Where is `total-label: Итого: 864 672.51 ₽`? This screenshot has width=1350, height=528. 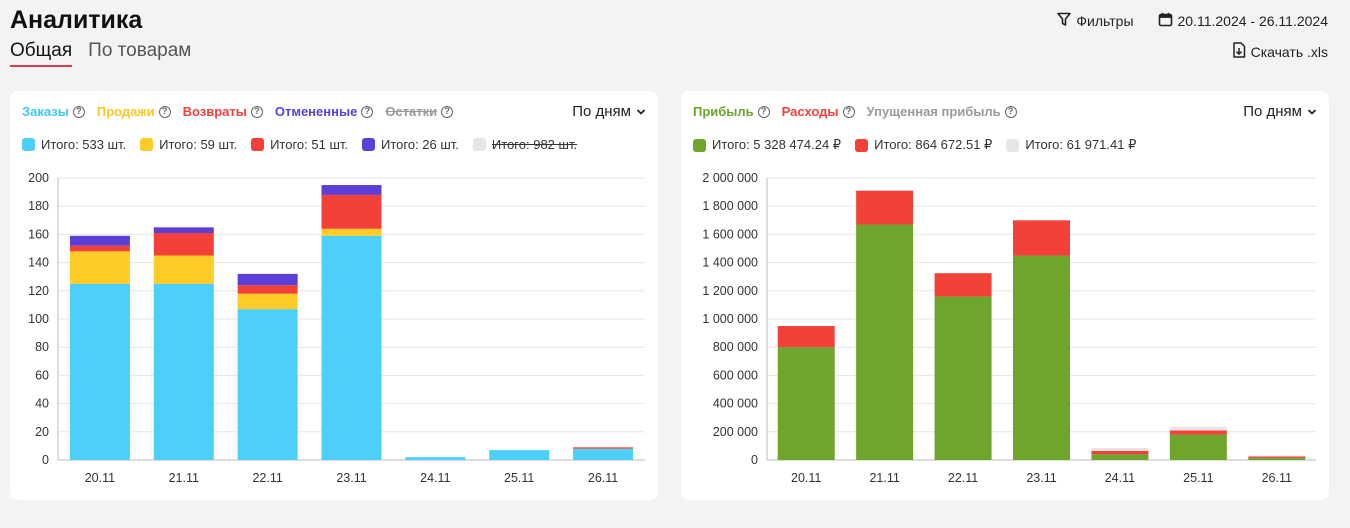 total-label: Итого: 864 672.51 ₽ is located at coordinates (933, 144).